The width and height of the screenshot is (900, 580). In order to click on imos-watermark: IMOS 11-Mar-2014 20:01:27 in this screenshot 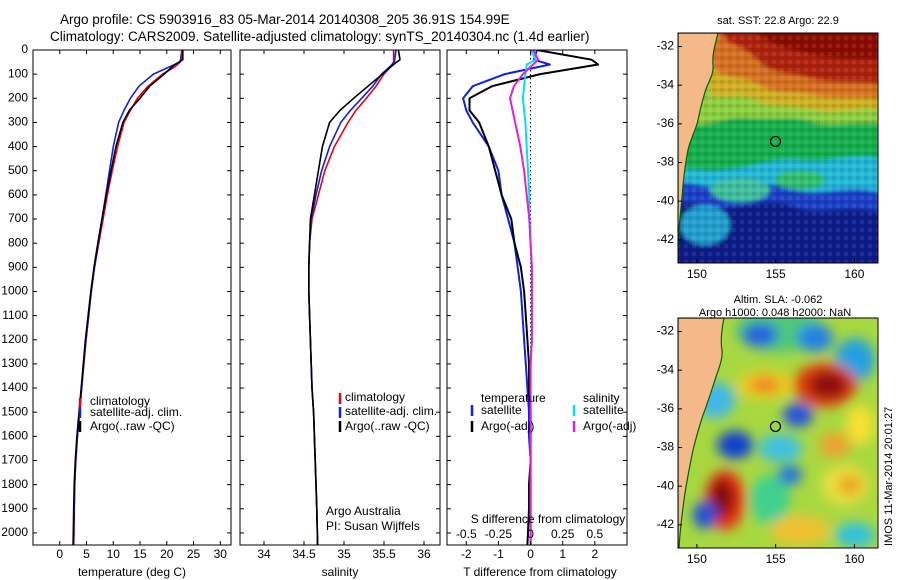, I will do `click(889, 476)`.